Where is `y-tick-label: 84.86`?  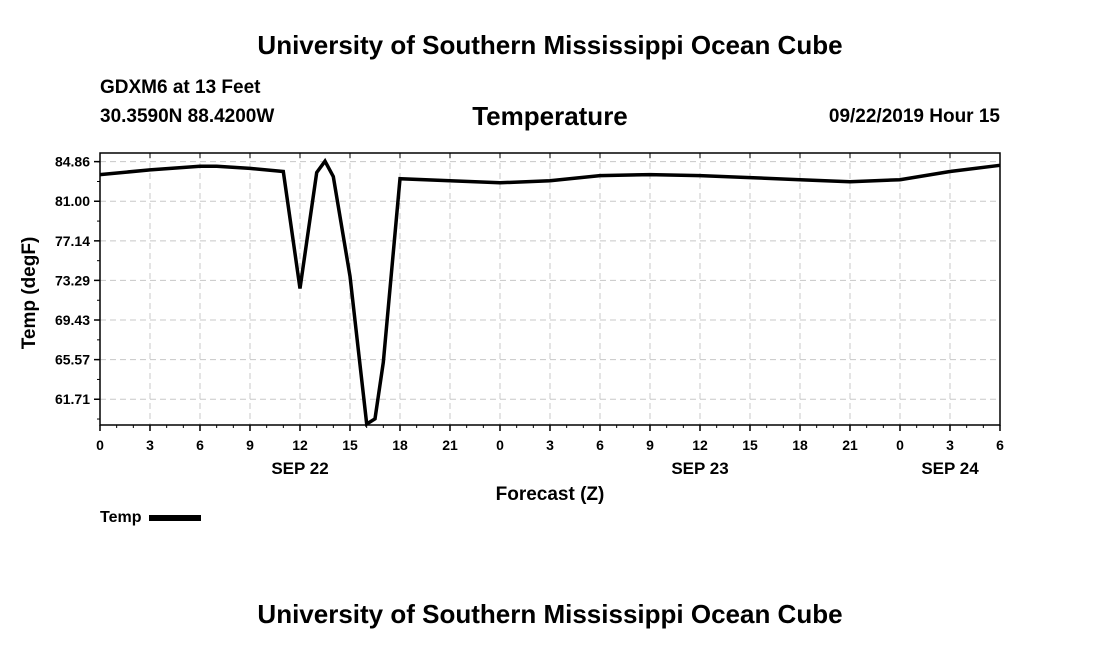 y-tick-label: 84.86 is located at coordinates (72, 162).